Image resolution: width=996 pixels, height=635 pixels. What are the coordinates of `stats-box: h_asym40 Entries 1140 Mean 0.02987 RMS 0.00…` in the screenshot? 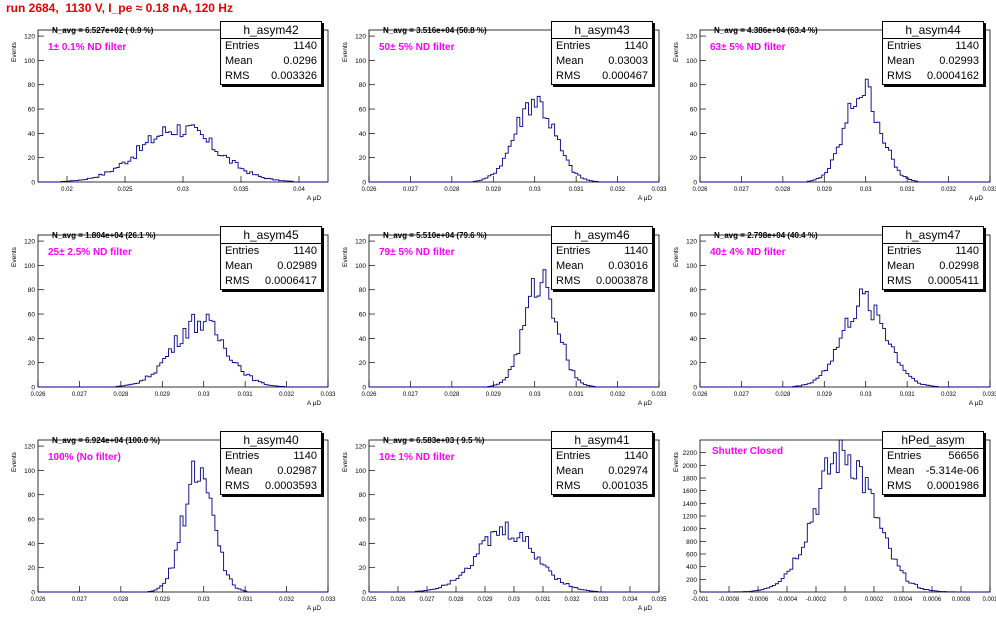 It's located at (271, 463).